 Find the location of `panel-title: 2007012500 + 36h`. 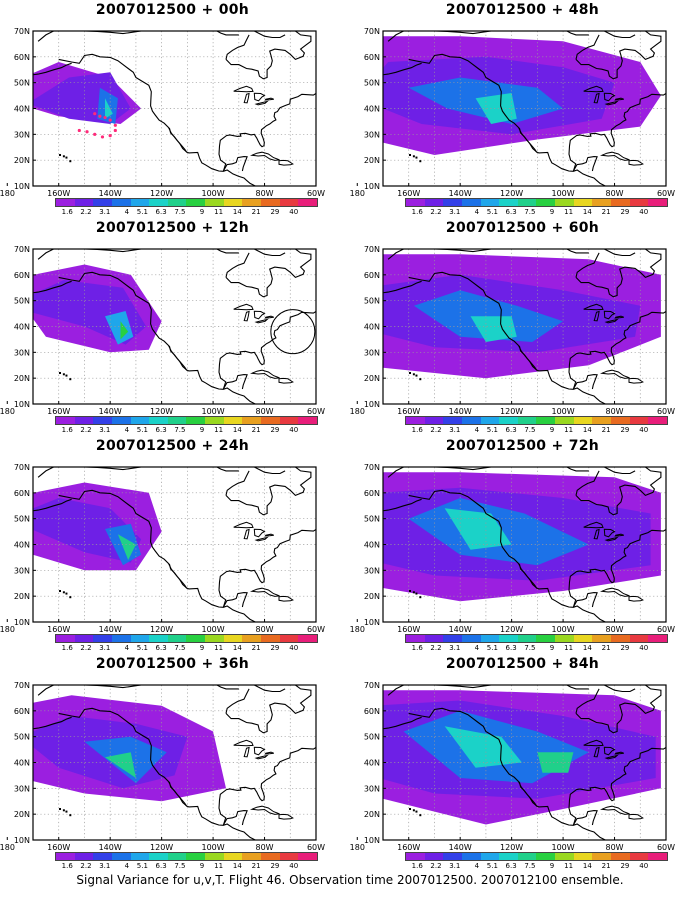

panel-title: 2007012500 + 36h is located at coordinates (172, 664).